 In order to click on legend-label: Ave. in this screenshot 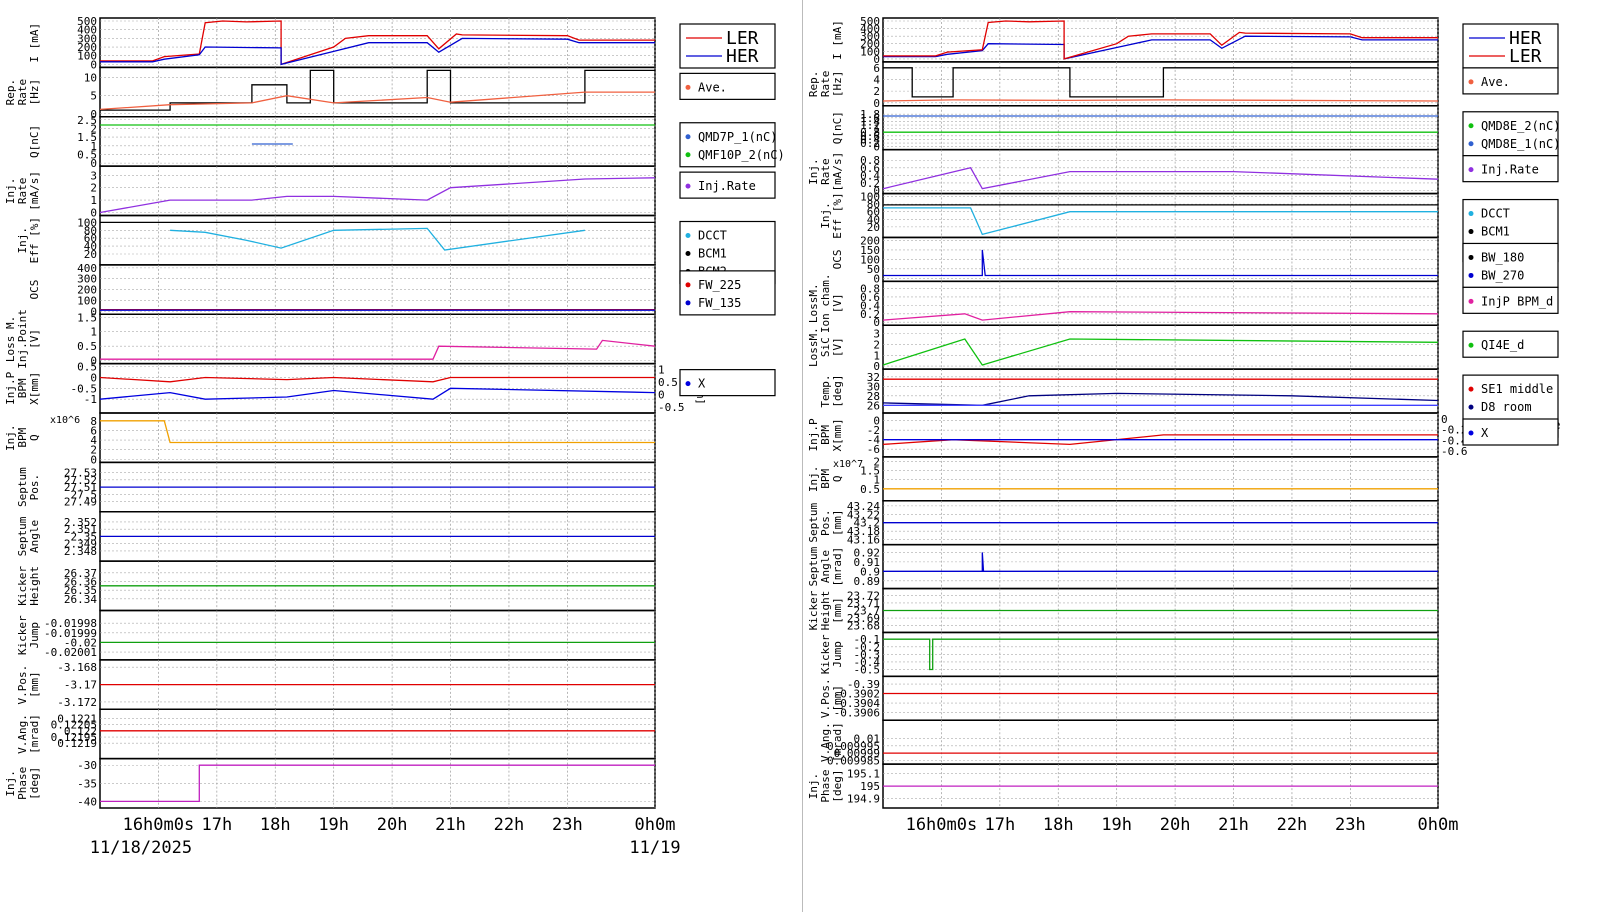, I will do `click(1495, 82)`.